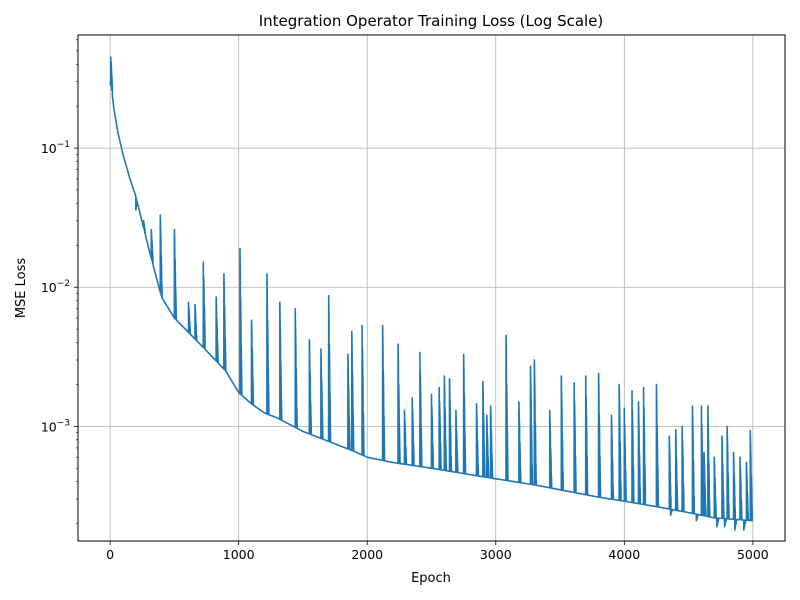  What do you see at coordinates (431, 578) in the screenshot?
I see `x-axis-label: Epoch` at bounding box center [431, 578].